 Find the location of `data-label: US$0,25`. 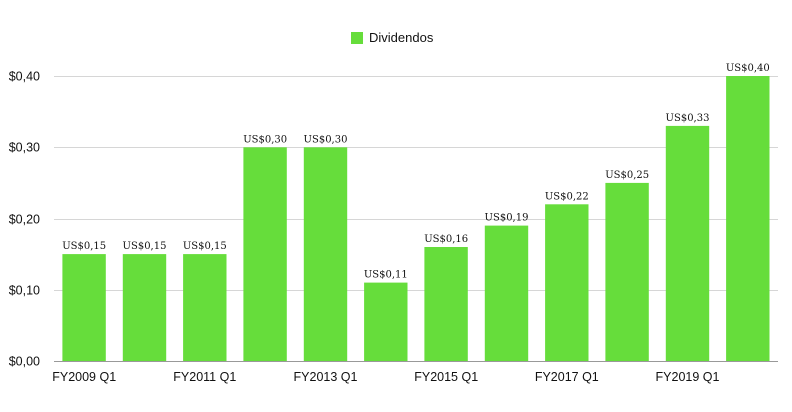

data-label: US$0,25 is located at coordinates (627, 175).